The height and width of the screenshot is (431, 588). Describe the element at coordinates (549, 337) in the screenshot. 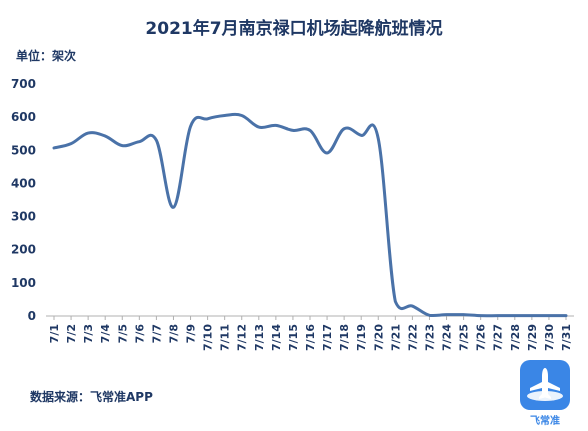

I see `x-tick-label: 7/30` at that location.